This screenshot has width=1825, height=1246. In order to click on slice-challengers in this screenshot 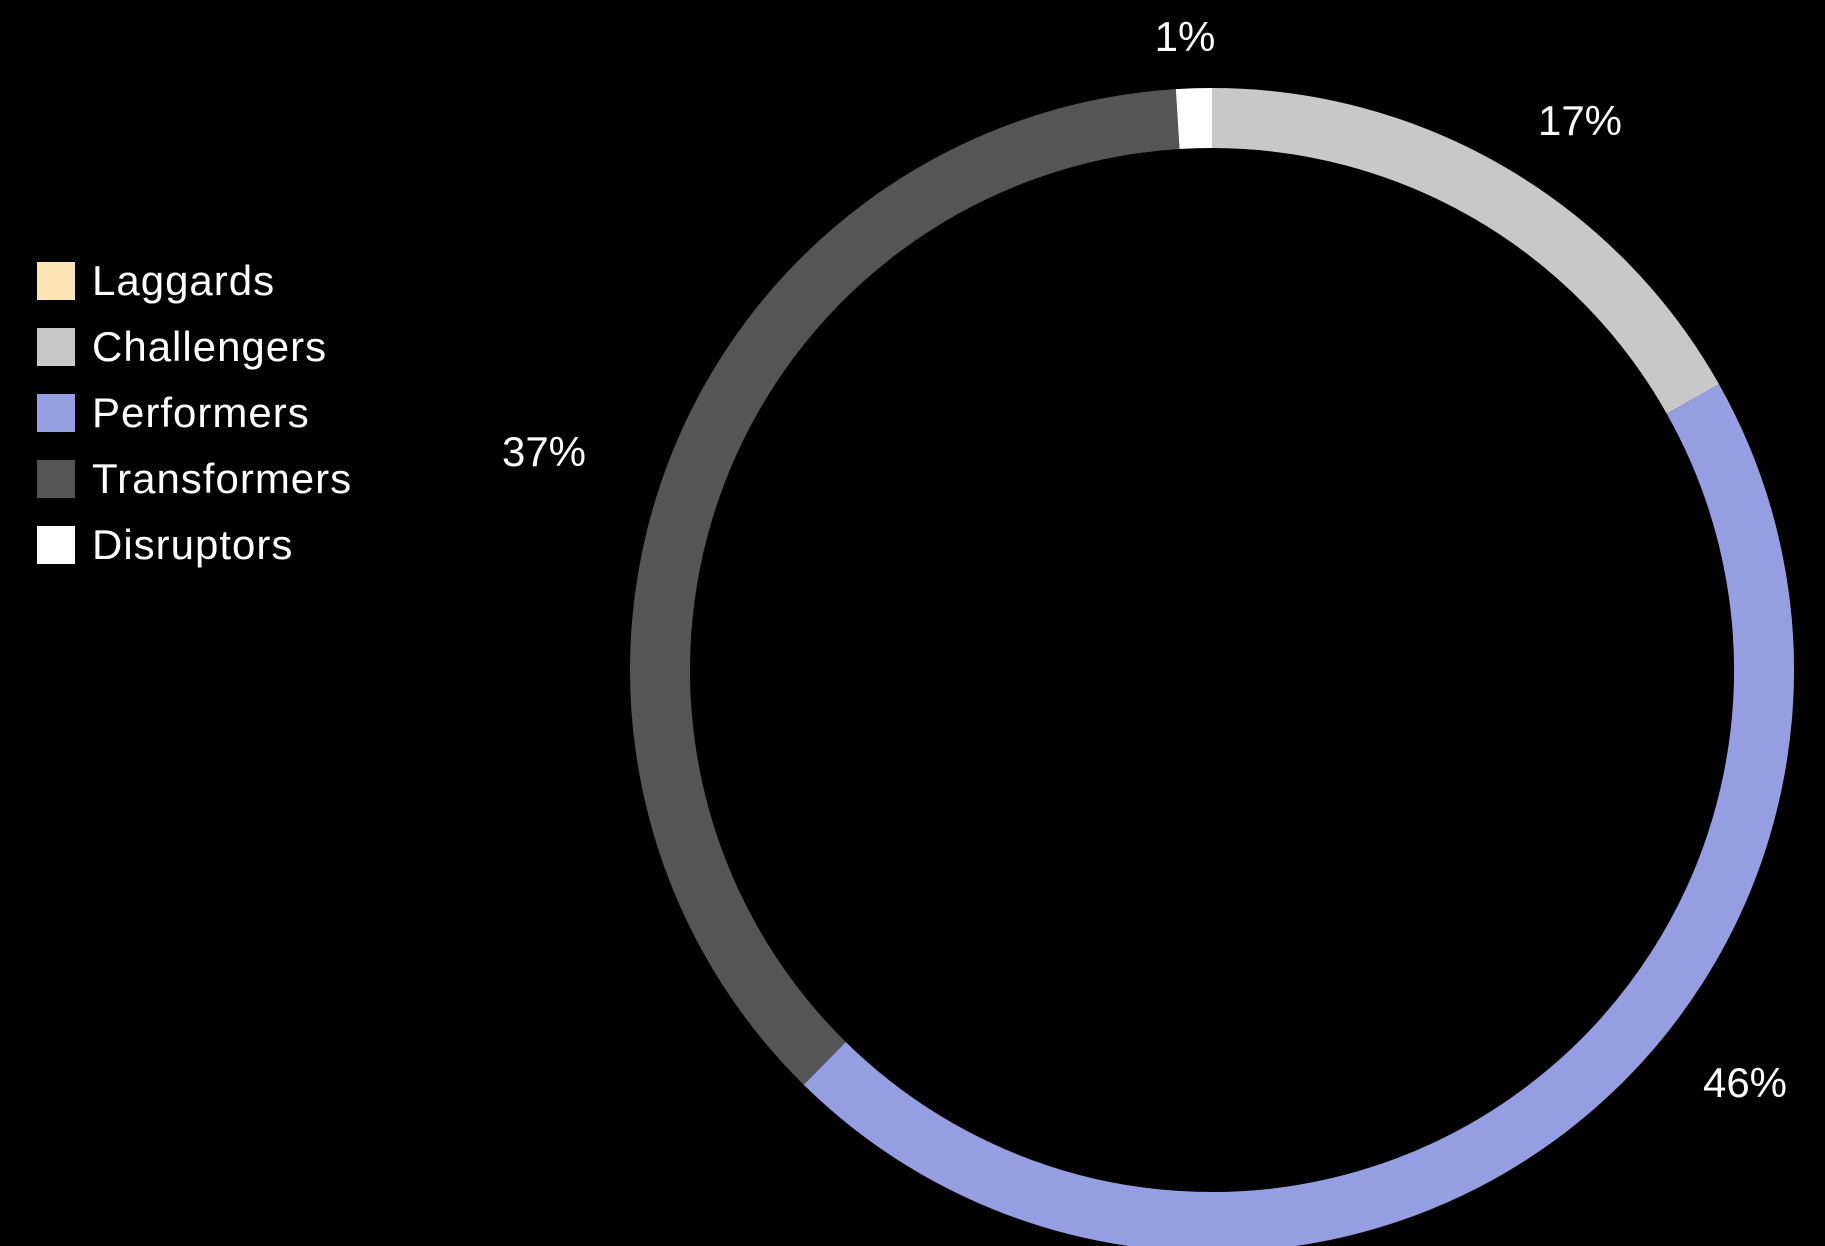, I will do `click(1465, 251)`.